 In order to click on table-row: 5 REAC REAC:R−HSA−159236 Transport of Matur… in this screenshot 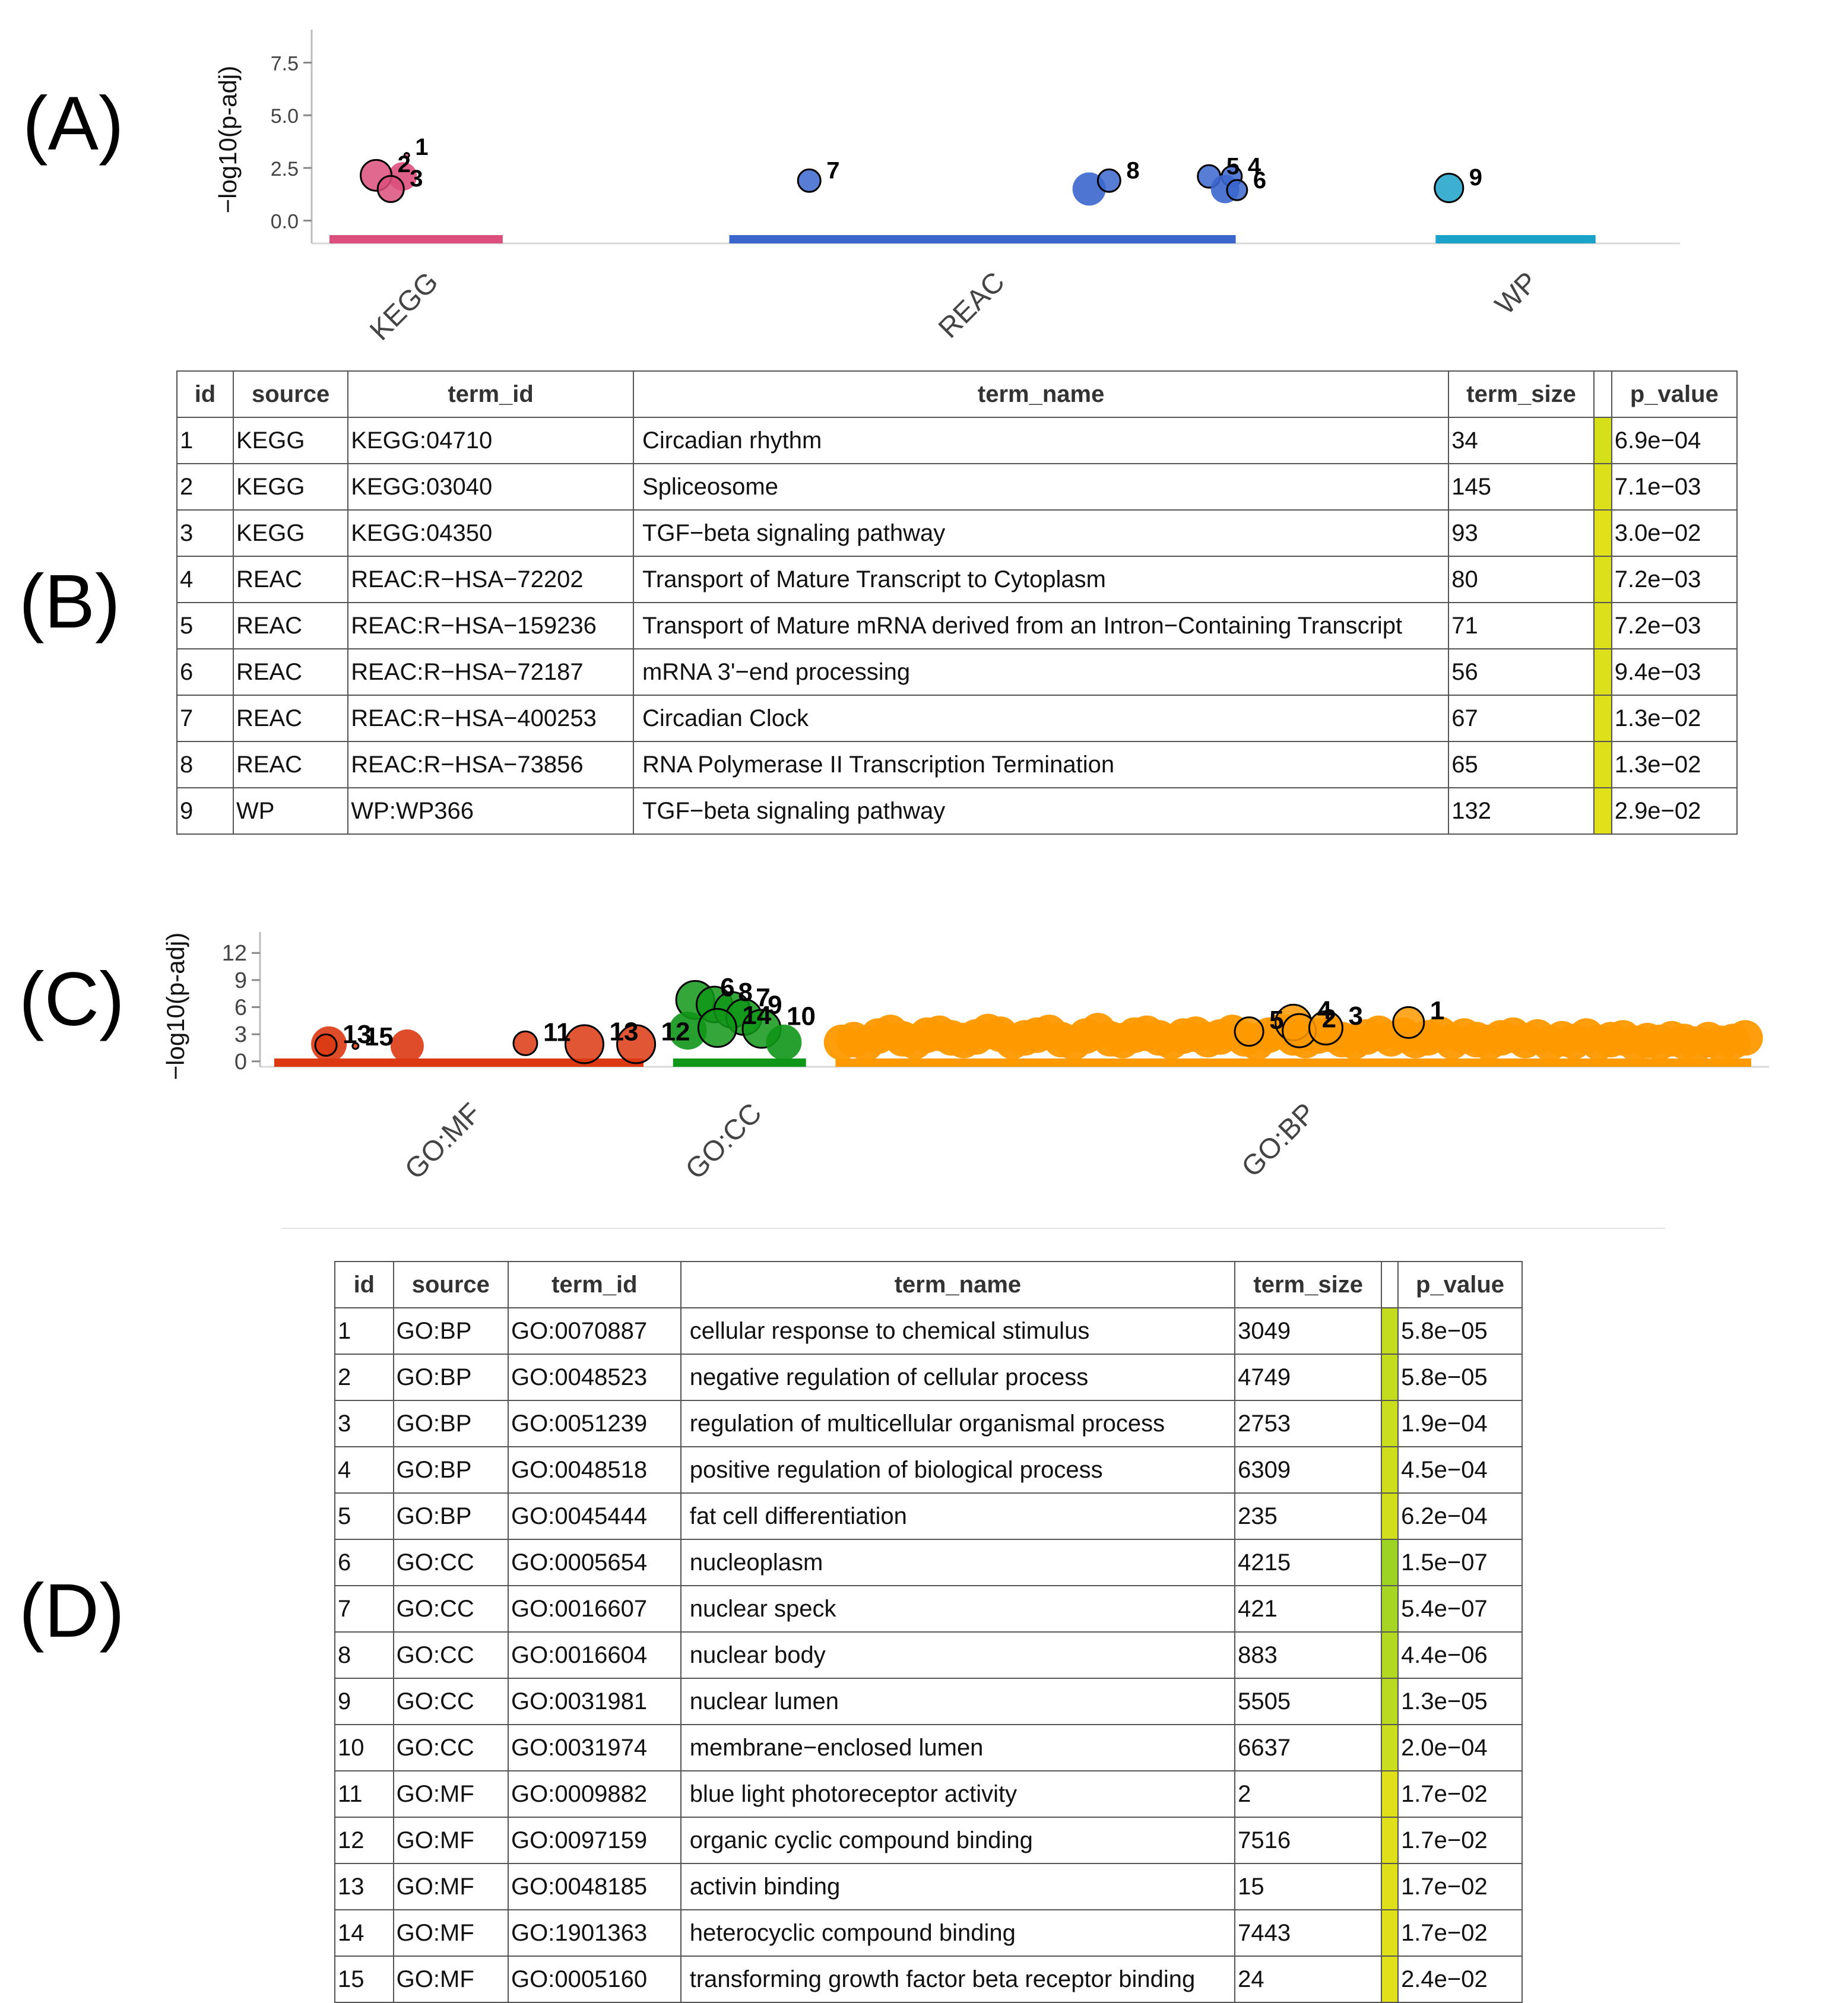, I will do `click(957, 625)`.